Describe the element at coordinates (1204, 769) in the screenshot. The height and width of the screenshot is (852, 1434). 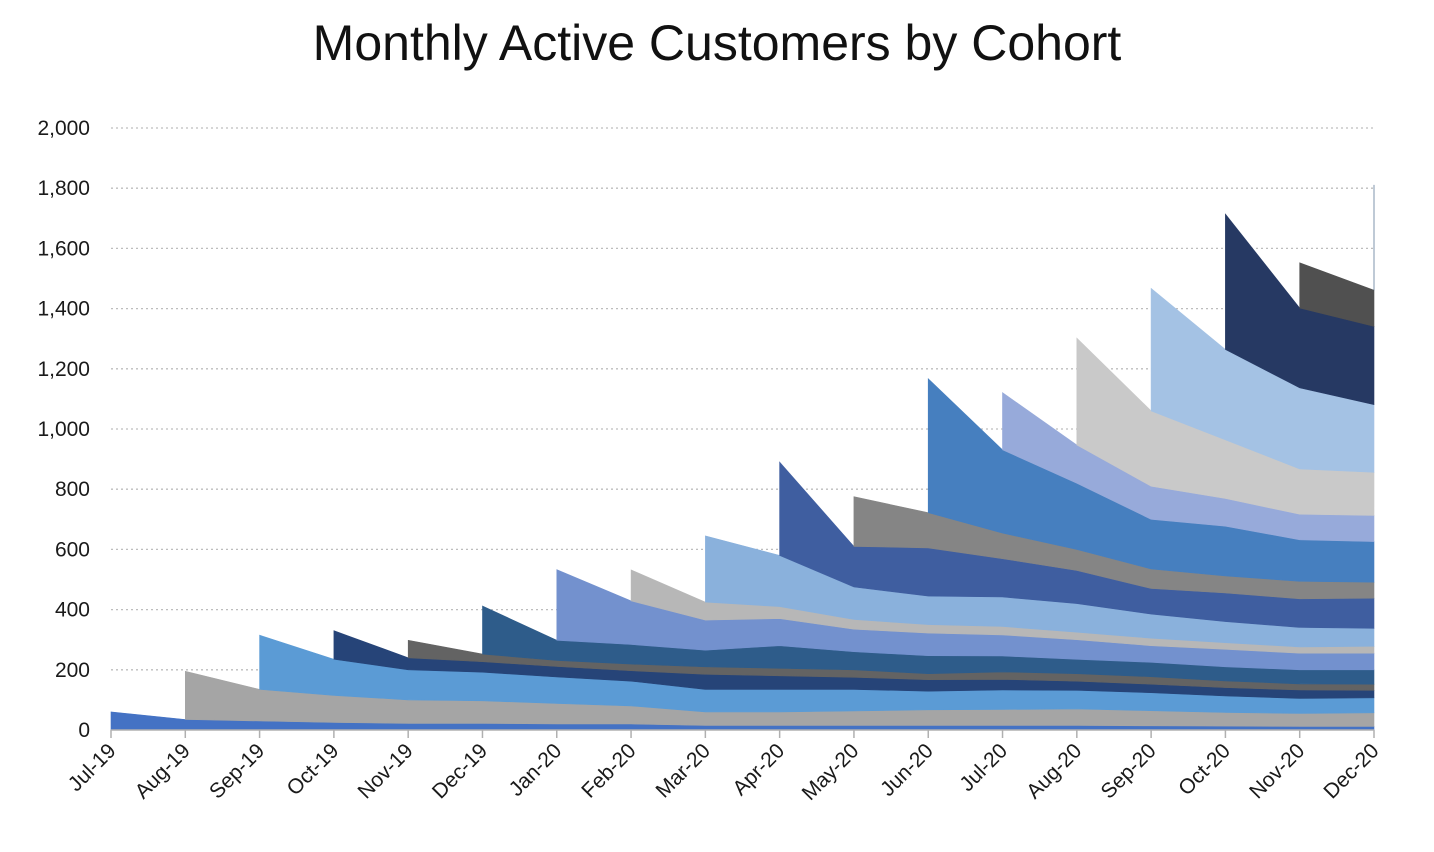
I see `x-tick-label: Oct-20` at that location.